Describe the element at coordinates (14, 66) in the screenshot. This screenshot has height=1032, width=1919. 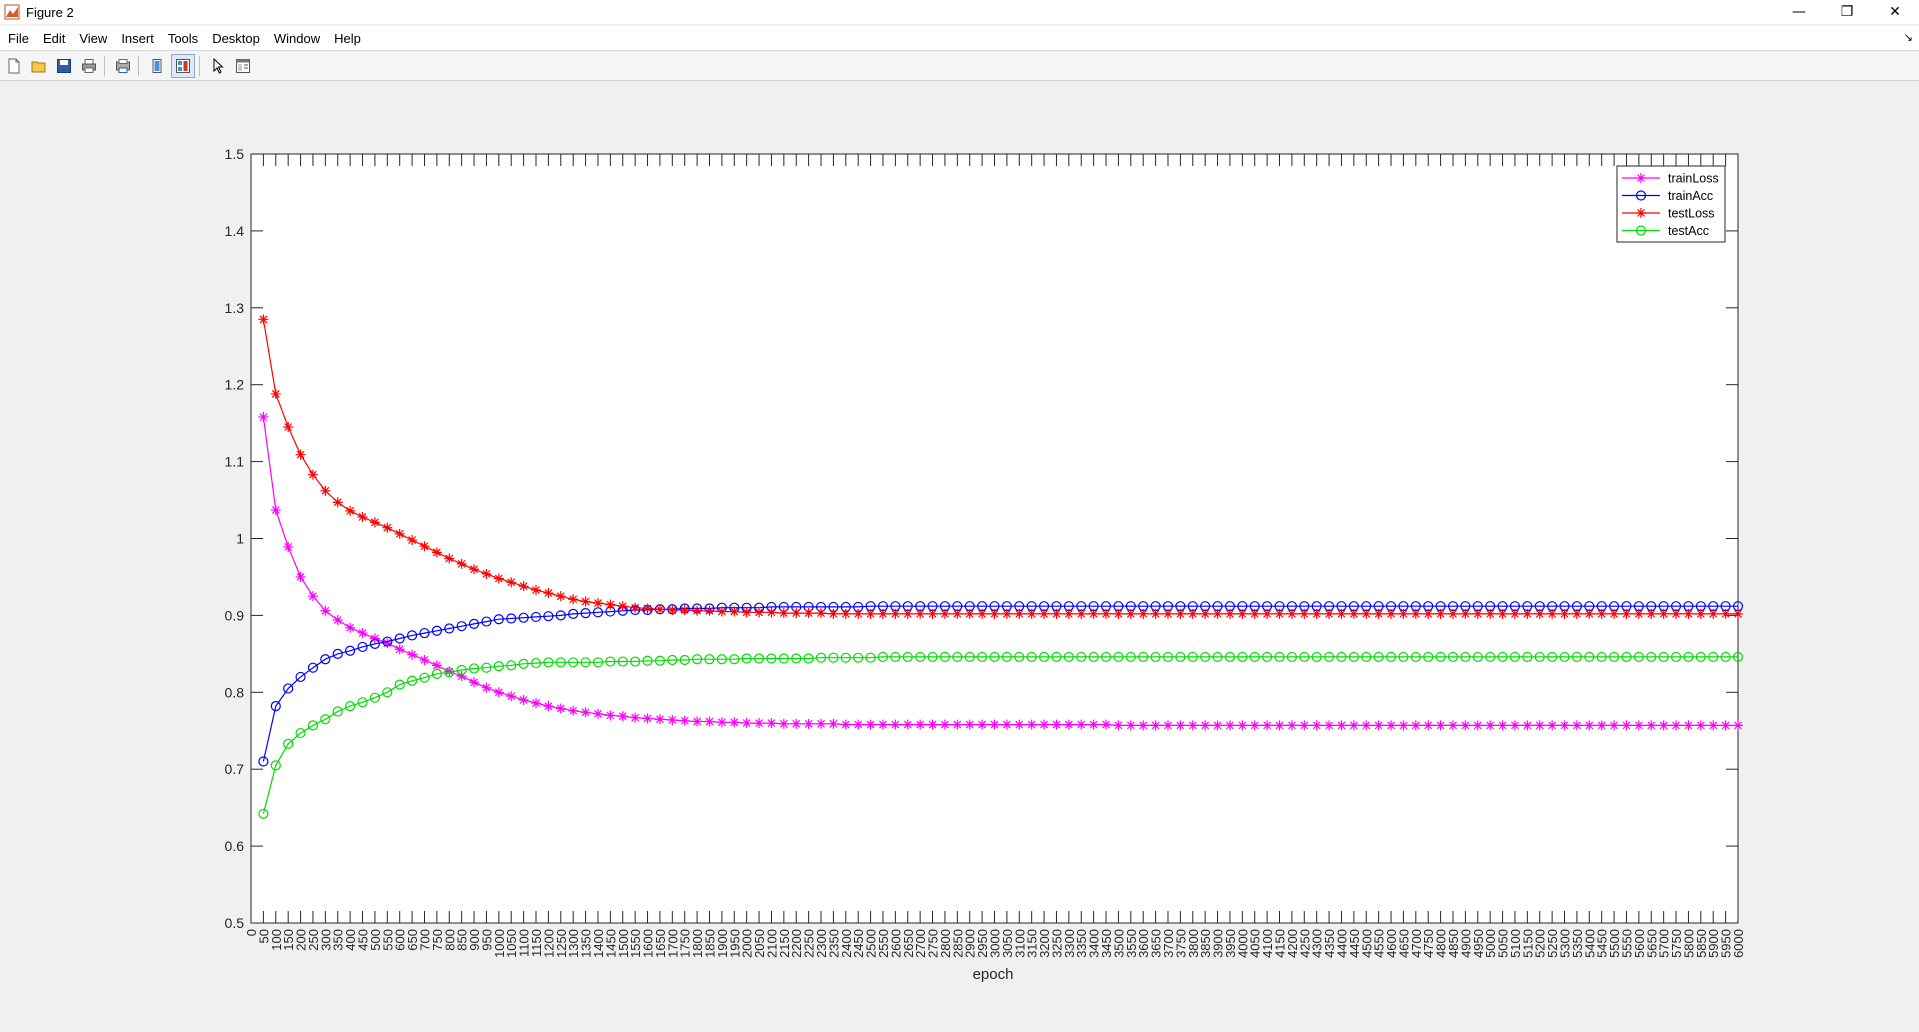
I see `new-figure-icon` at that location.